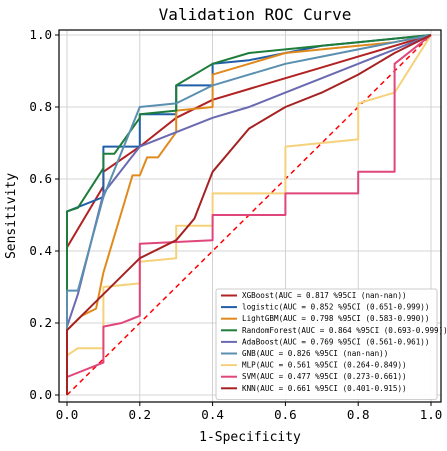 This screenshot has width=447, height=451. I want to click on x-tick-label: 0.0, so click(67, 414).